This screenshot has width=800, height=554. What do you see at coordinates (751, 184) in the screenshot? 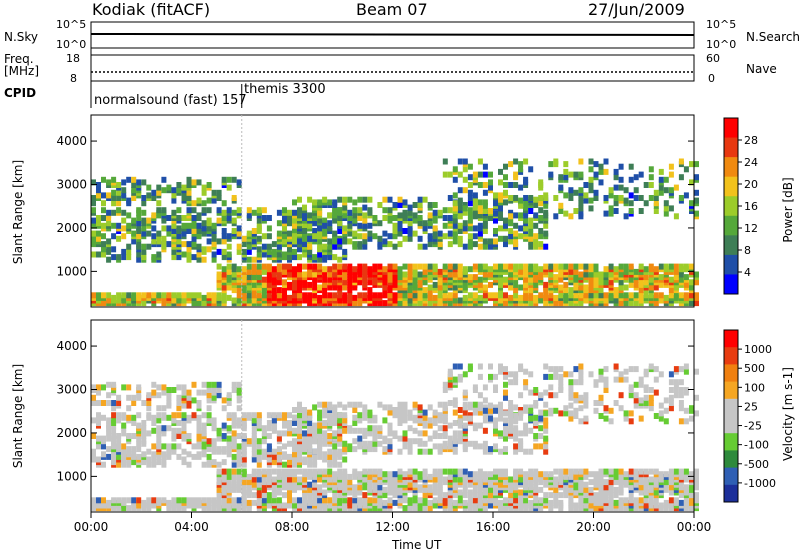
I see `colorbar-tick-label: 20` at bounding box center [751, 184].